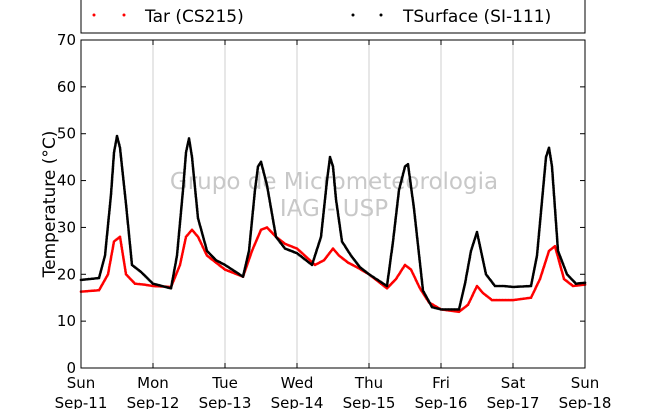 The image size is (650, 409). What do you see at coordinates (476, 17) in the screenshot?
I see `legend-label-tsurface: TSurface (SI-111)` at bounding box center [476, 17].